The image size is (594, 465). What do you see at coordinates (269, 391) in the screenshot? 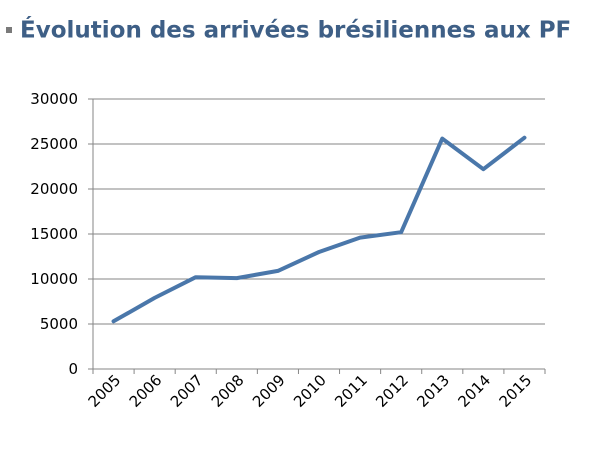
I see `x-tick-label: 2009` at bounding box center [269, 391].